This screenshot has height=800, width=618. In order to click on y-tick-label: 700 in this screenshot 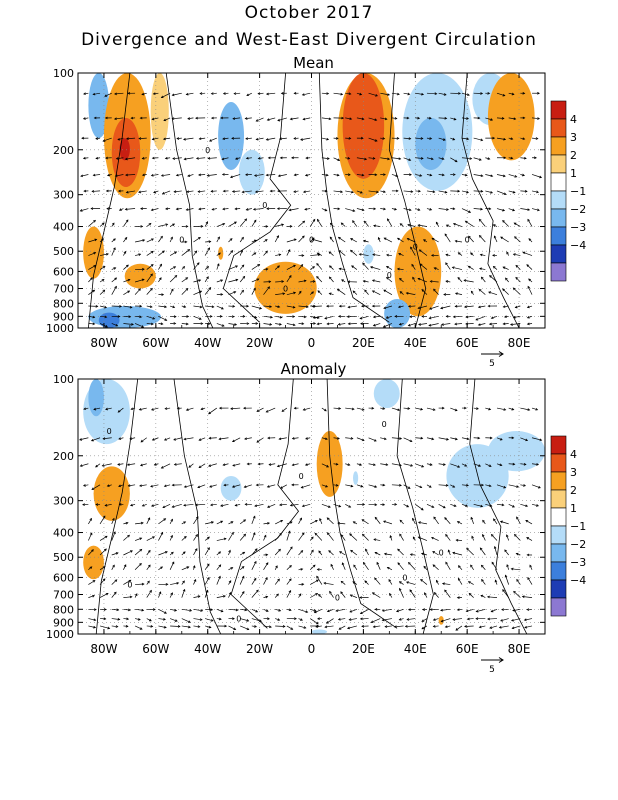, I will do `click(63, 289)`.